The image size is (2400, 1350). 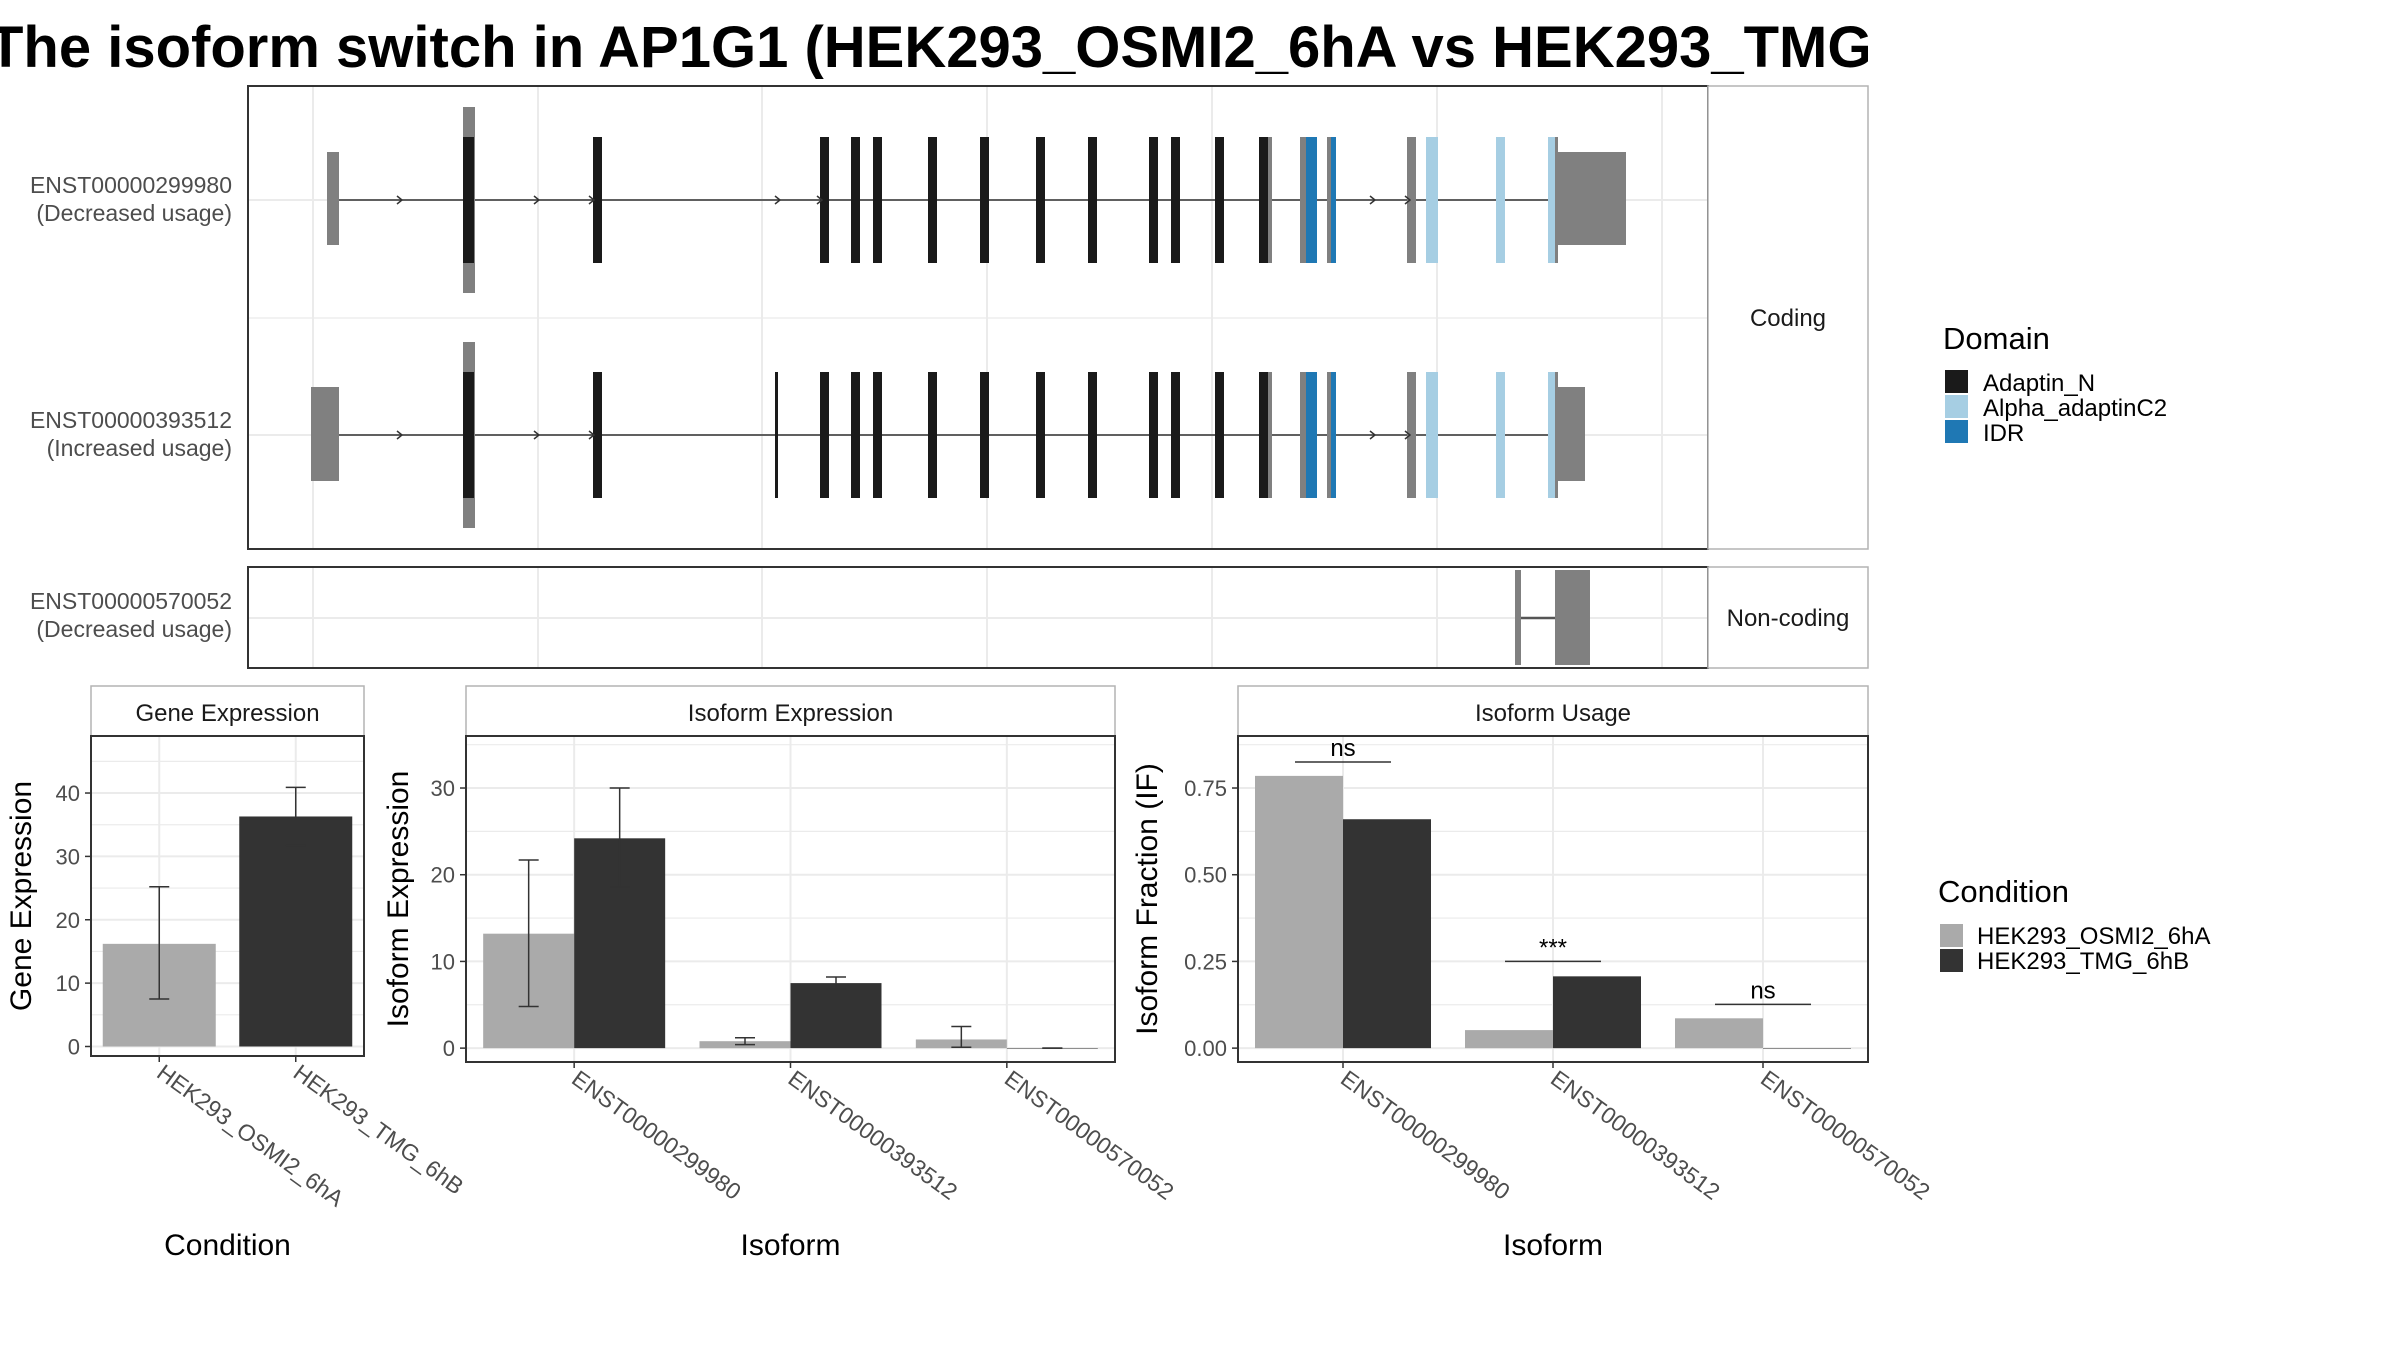 What do you see at coordinates (2003, 891) in the screenshot?
I see `legend-title: Condition` at bounding box center [2003, 891].